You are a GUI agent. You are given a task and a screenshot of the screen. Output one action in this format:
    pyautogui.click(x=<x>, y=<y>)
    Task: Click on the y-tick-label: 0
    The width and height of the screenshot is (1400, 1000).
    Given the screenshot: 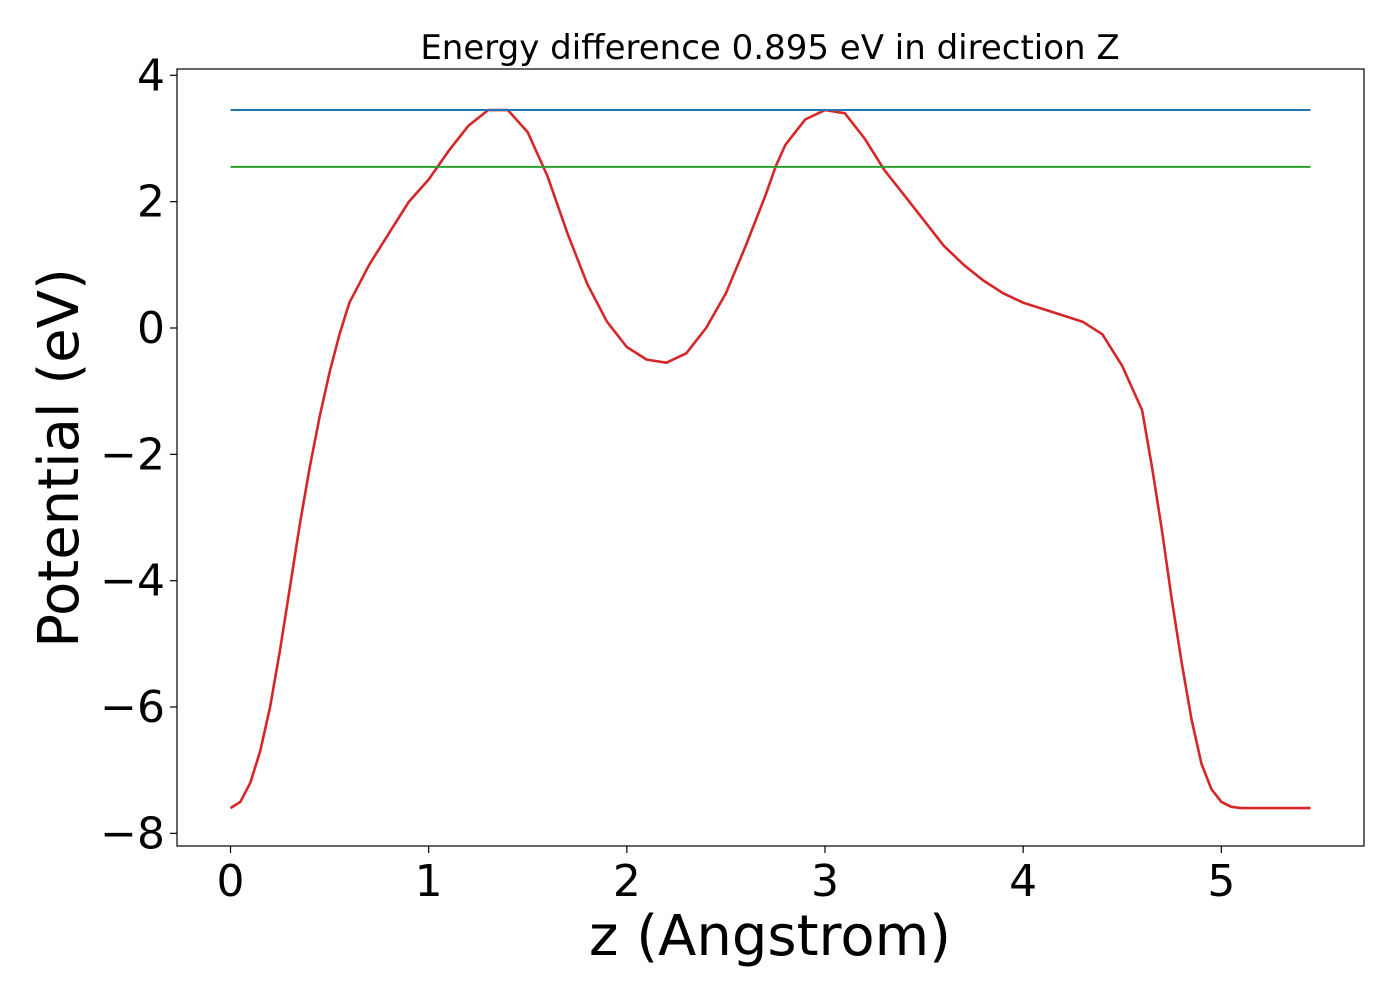 What is the action you would take?
    pyautogui.click(x=151, y=328)
    